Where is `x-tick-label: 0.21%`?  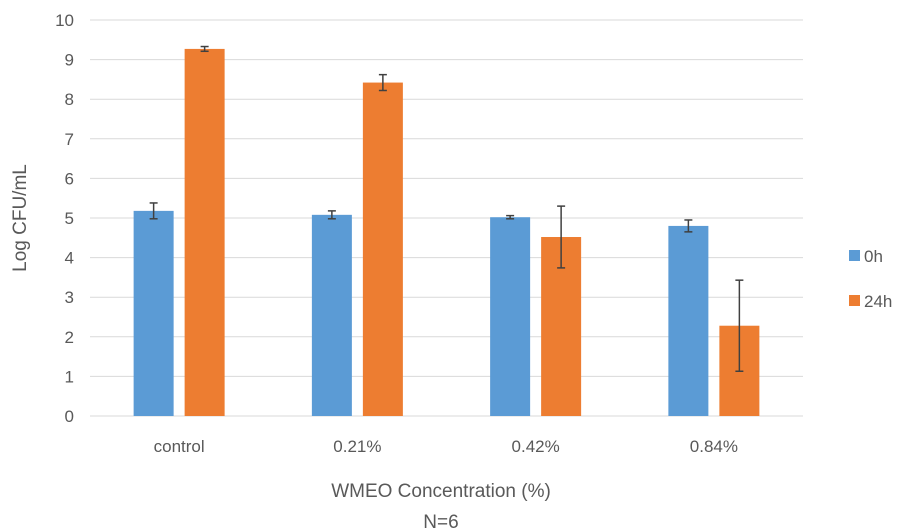 x-tick-label: 0.21% is located at coordinates (357, 446).